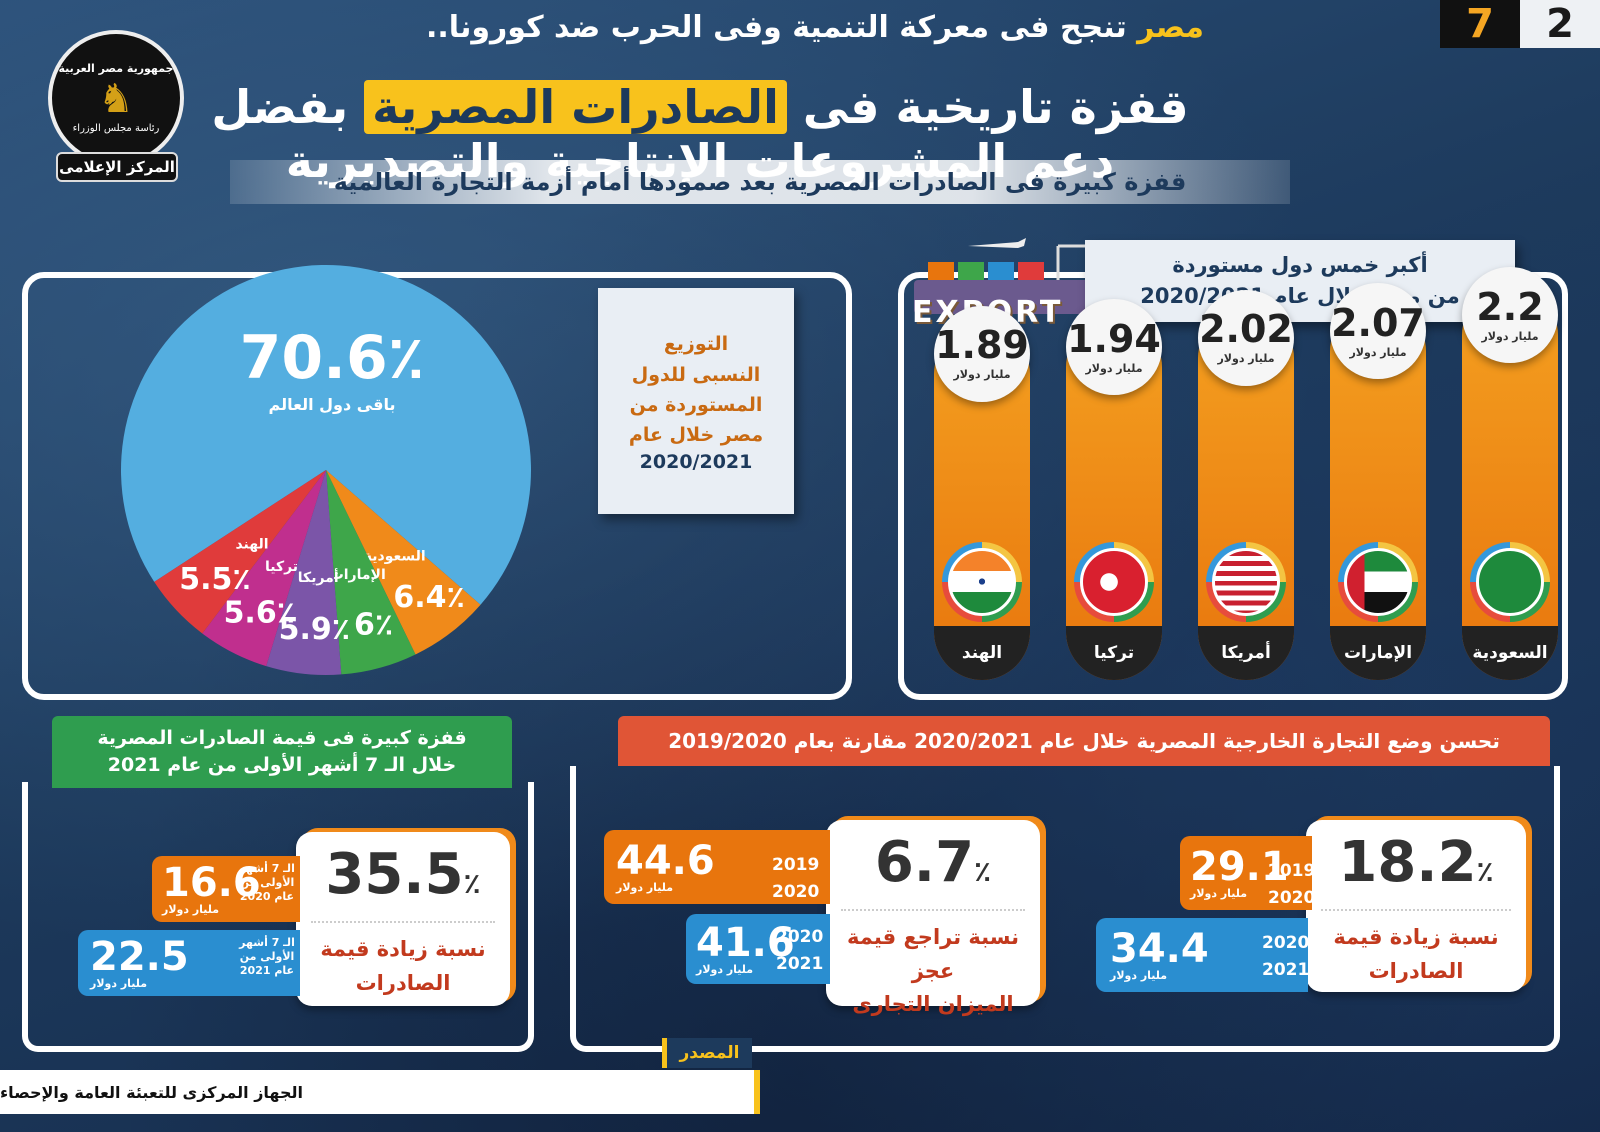 The width and height of the screenshot is (1600, 1132). I want to click on seven-months-label-line2: الصادرات, so click(403, 982).